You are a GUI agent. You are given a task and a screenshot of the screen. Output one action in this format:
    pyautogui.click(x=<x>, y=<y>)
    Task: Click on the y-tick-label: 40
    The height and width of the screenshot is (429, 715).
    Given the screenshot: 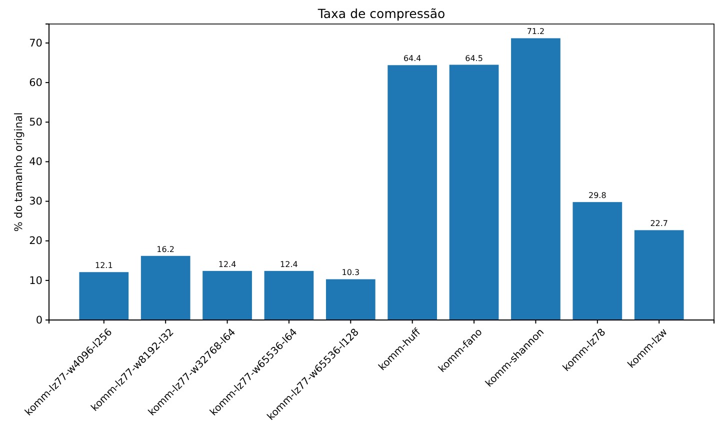 What is the action you would take?
    pyautogui.click(x=35, y=162)
    